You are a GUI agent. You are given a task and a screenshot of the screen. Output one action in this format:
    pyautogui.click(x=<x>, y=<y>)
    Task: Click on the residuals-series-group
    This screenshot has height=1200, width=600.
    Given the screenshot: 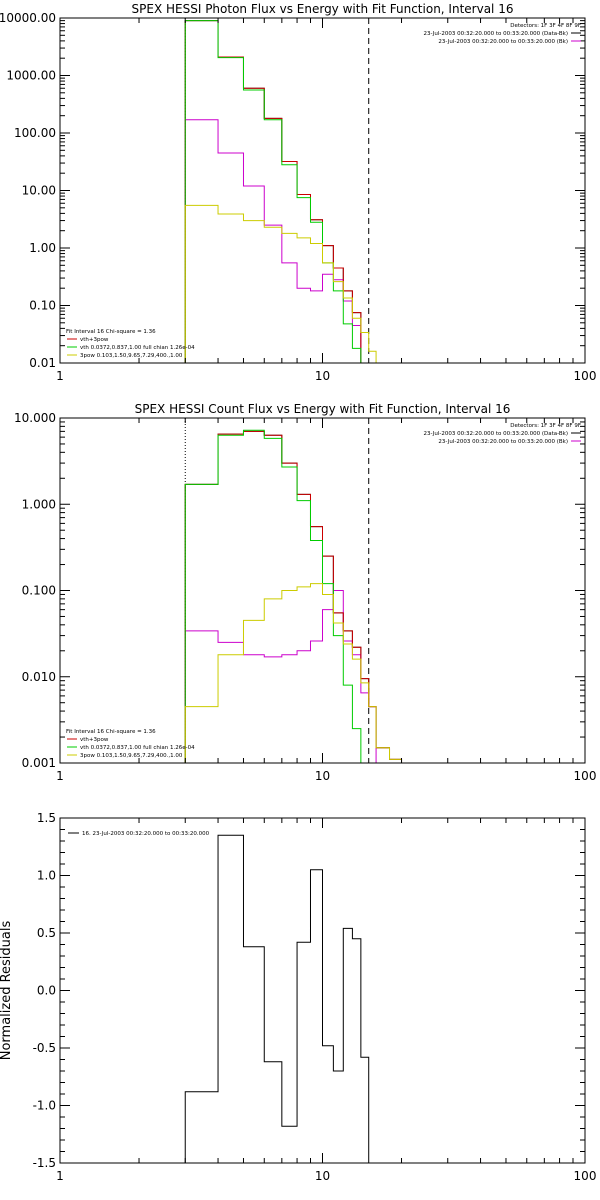 What is the action you would take?
    pyautogui.click(x=277, y=998)
    